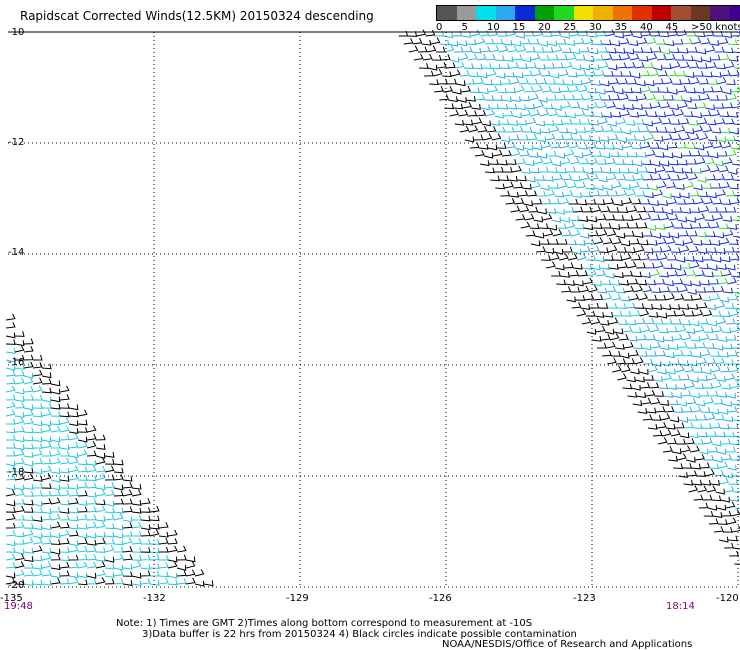  I want to click on legend-swatch, so click(642, 13).